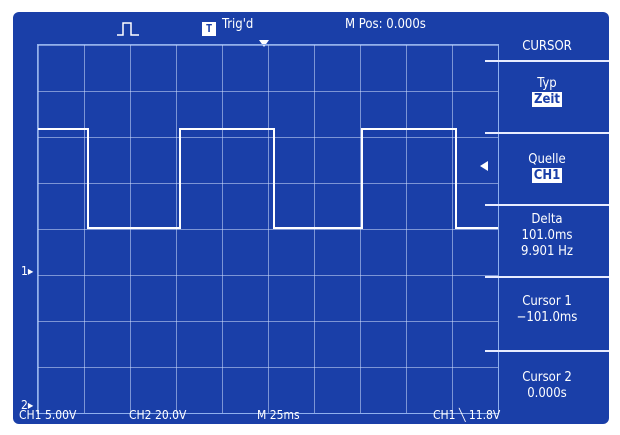  I want to click on trigger-badge: T, so click(209, 29).